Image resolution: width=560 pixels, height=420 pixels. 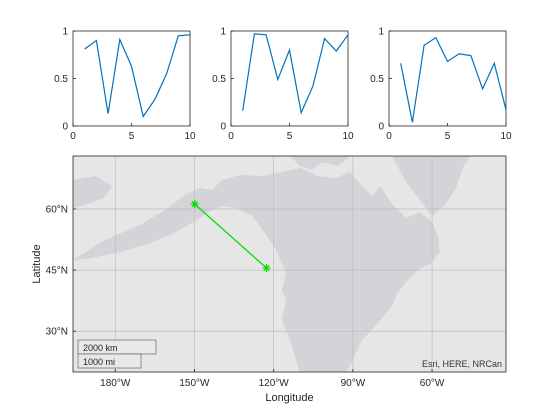 What do you see at coordinates (99, 362) in the screenshot?
I see `scale-bar-mi-label: 1000 mi` at bounding box center [99, 362].